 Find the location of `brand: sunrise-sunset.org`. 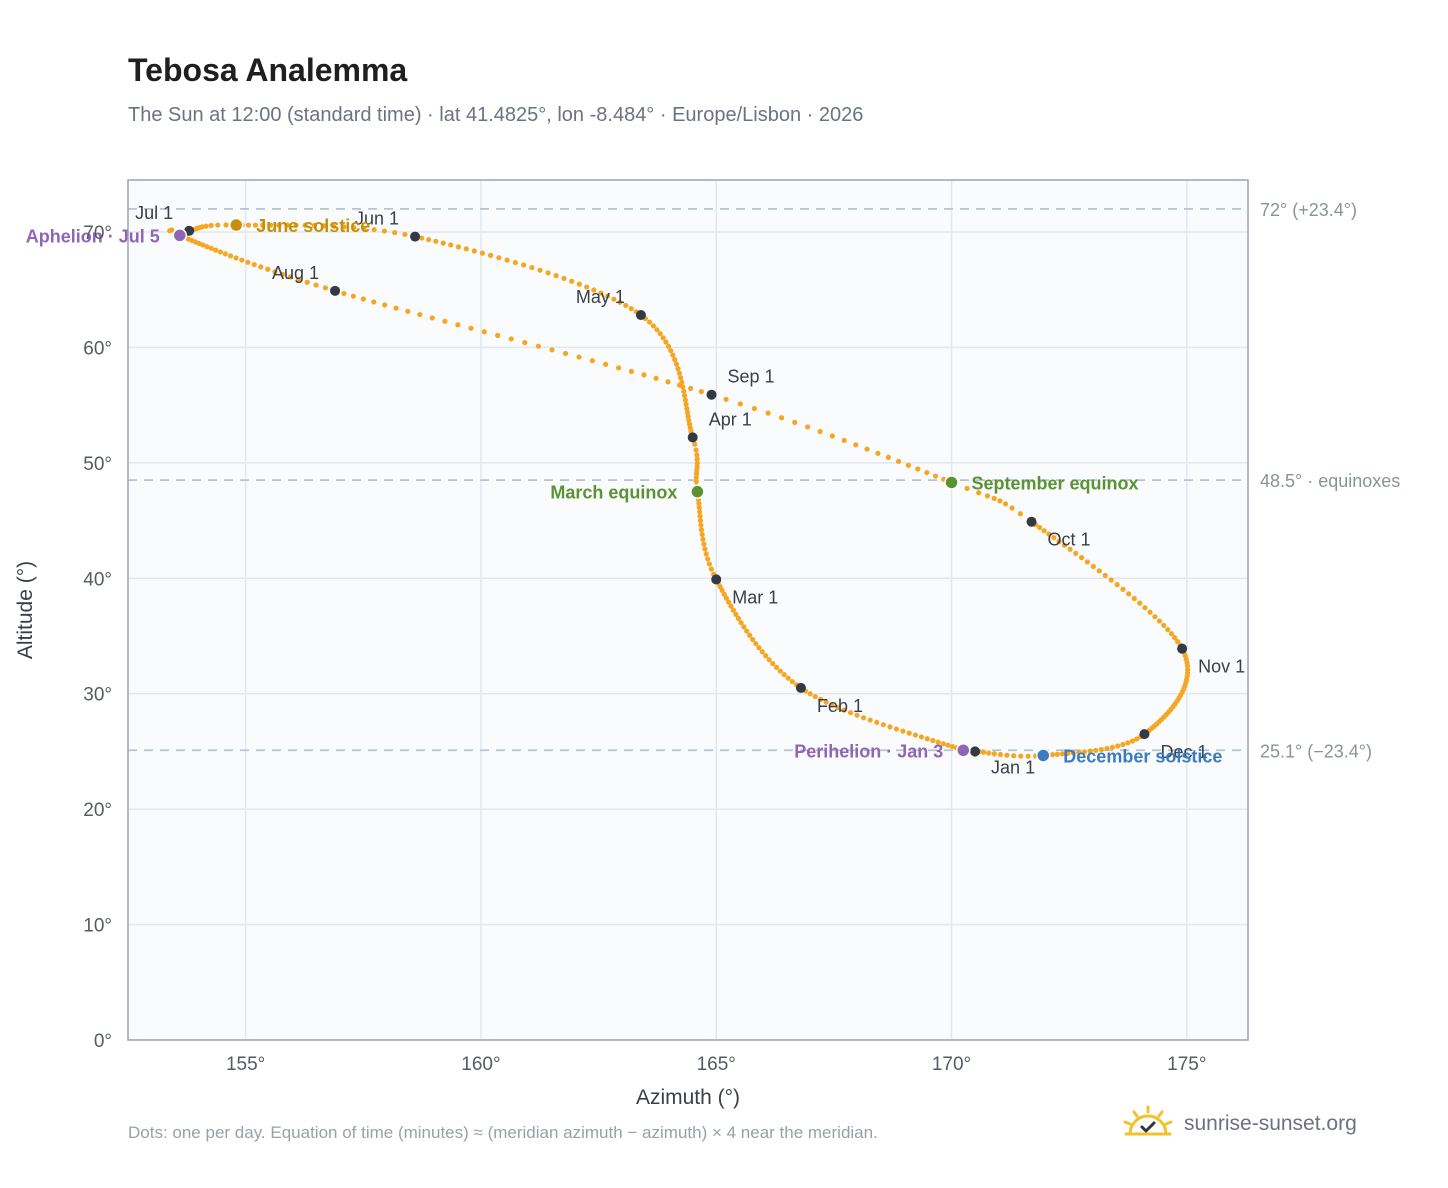

brand: sunrise-sunset.org is located at coordinates (1238, 1124).